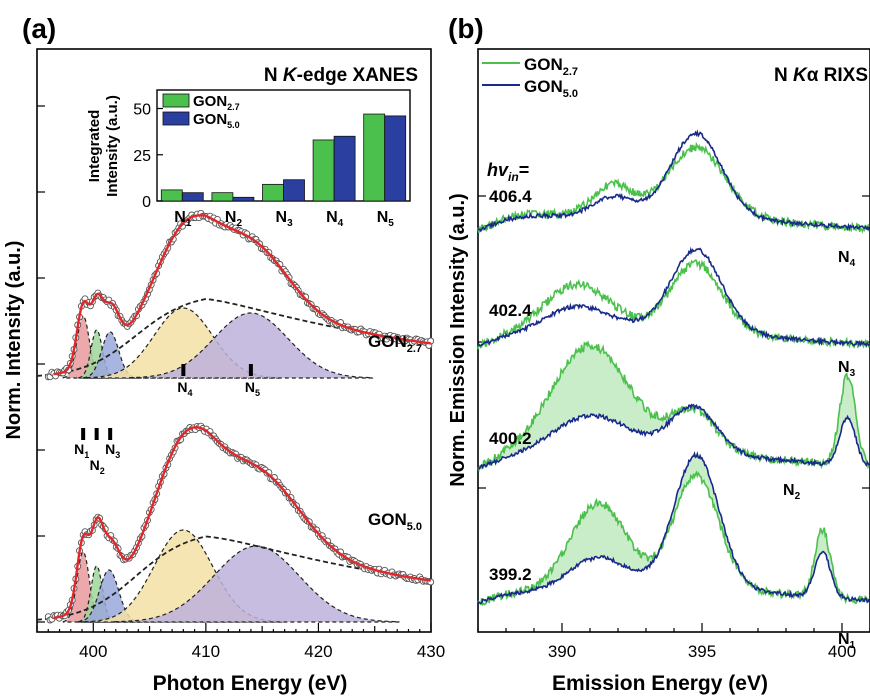 Image resolution: width=870 pixels, height=697 pixels. What do you see at coordinates (792, 492) in the screenshot?
I see `rixs-peak-label-n2: N2` at bounding box center [792, 492].